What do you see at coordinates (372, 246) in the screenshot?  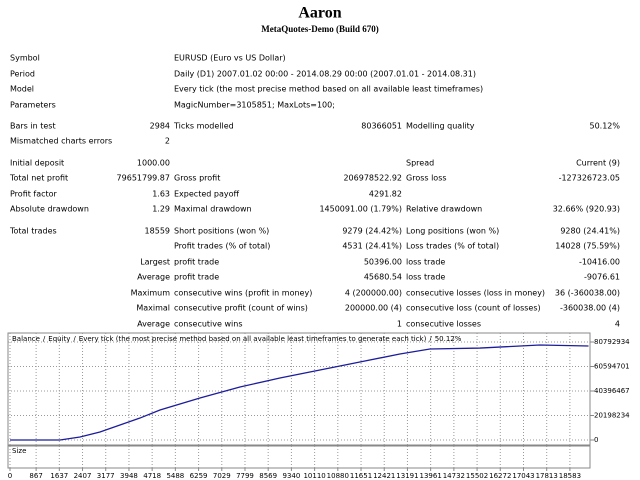 I see `report-cell: 4531 (24.41%)` at bounding box center [372, 246].